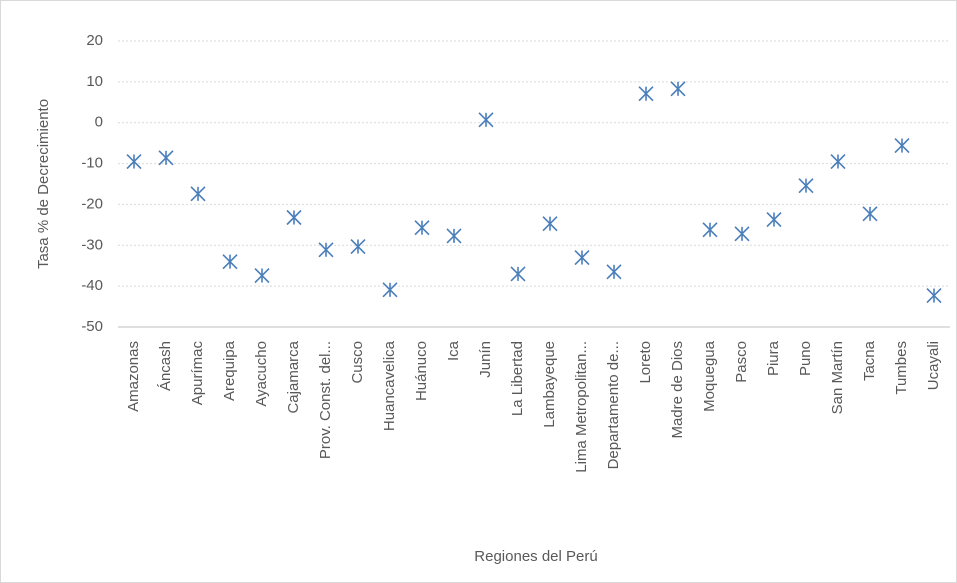 Image resolution: width=957 pixels, height=583 pixels. What do you see at coordinates (933, 365) in the screenshot?
I see `x-tick-label: Ucayali` at bounding box center [933, 365].